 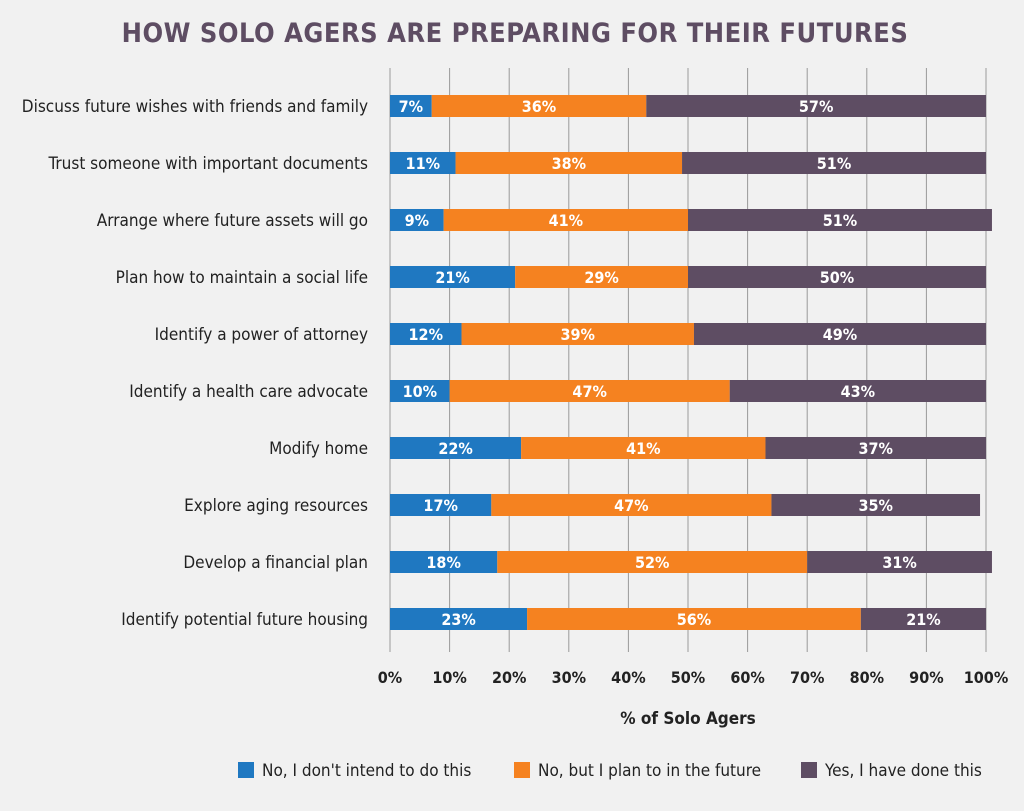 What do you see at coordinates (926, 677) in the screenshot?
I see `x-tick-label: 90%` at bounding box center [926, 677].